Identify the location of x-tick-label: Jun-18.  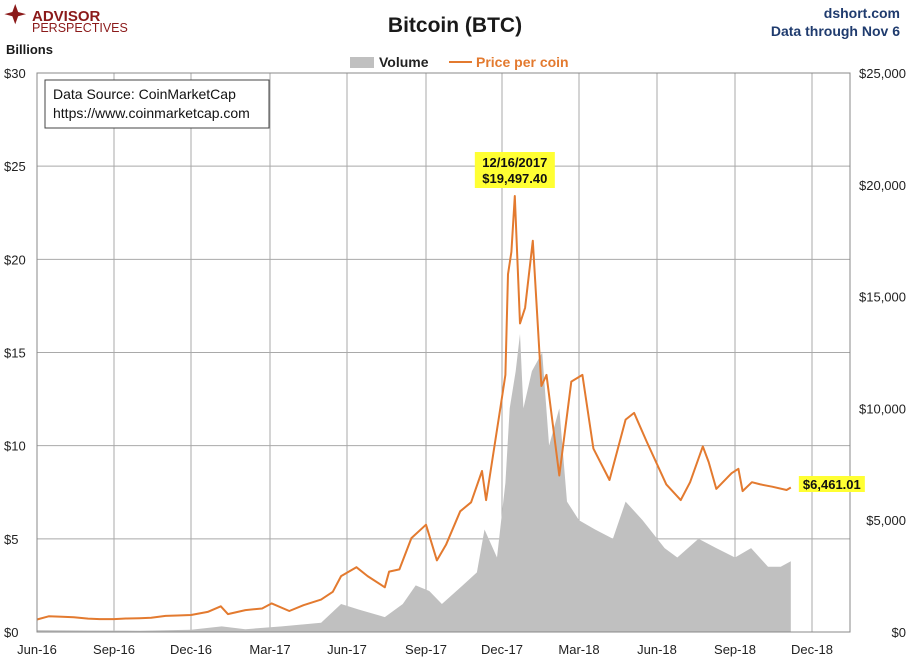
(657, 649).